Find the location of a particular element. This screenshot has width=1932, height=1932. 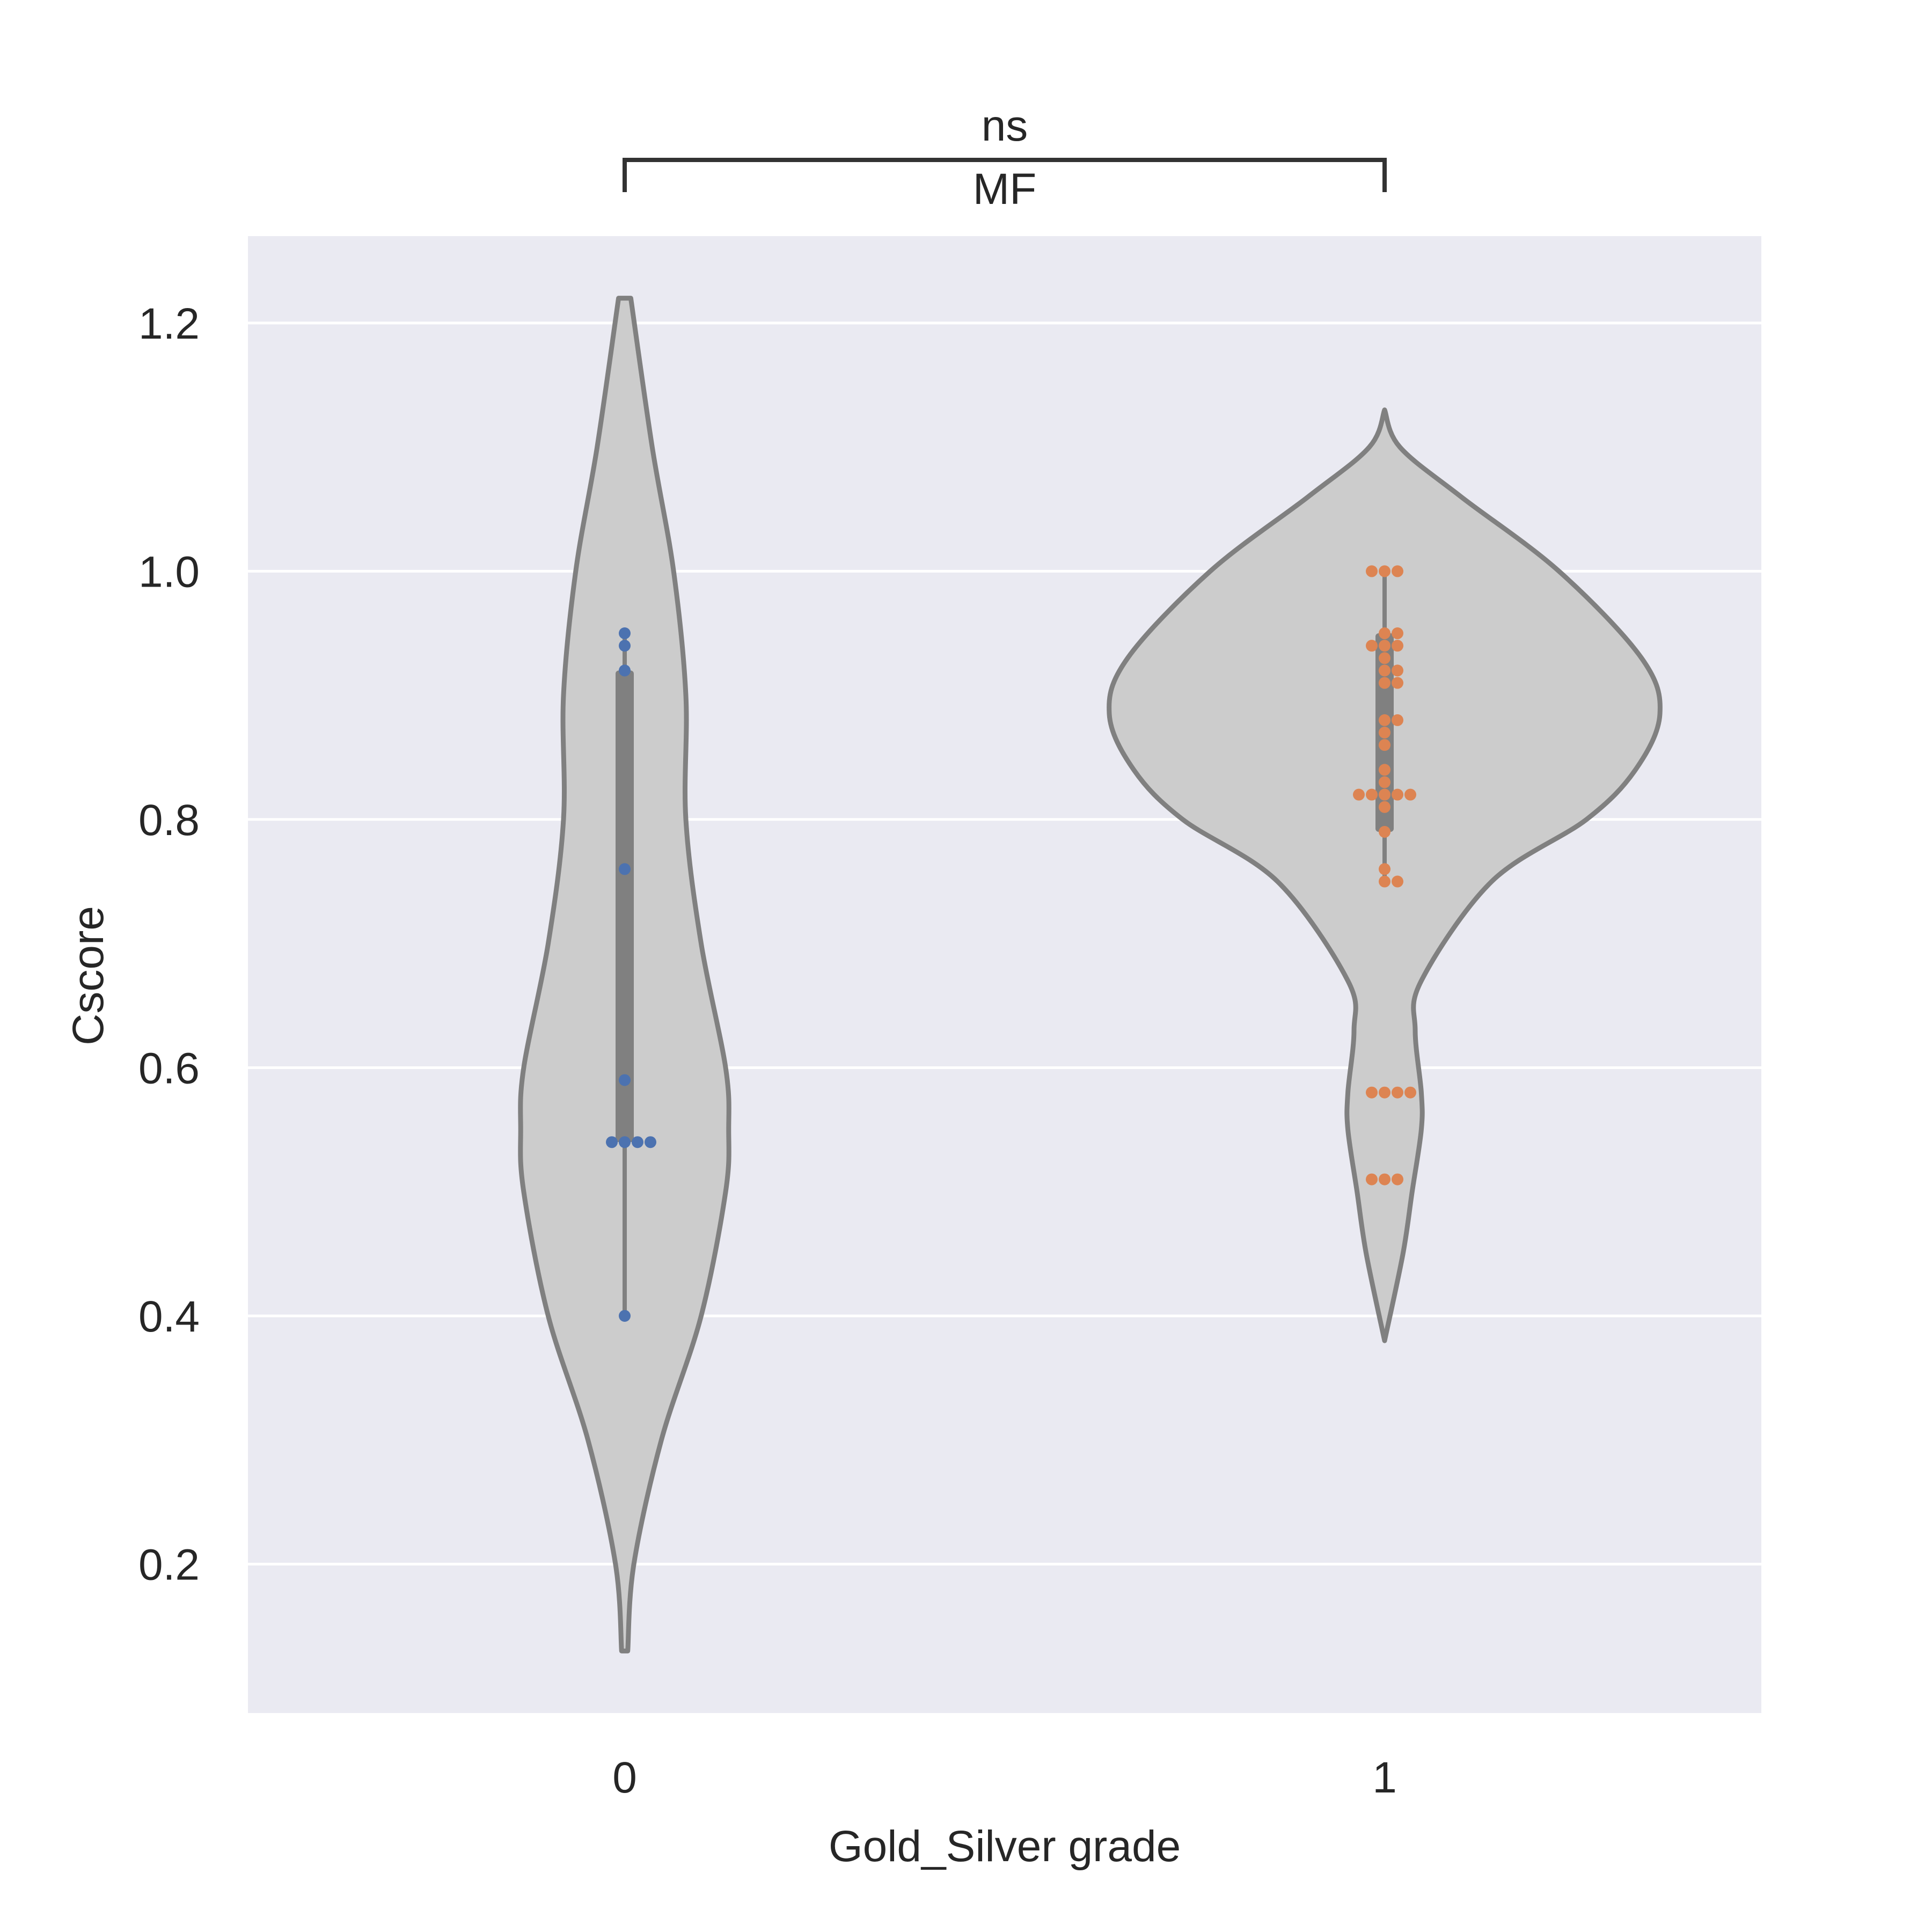

significance-label-bottom: MF is located at coordinates (1004, 189).